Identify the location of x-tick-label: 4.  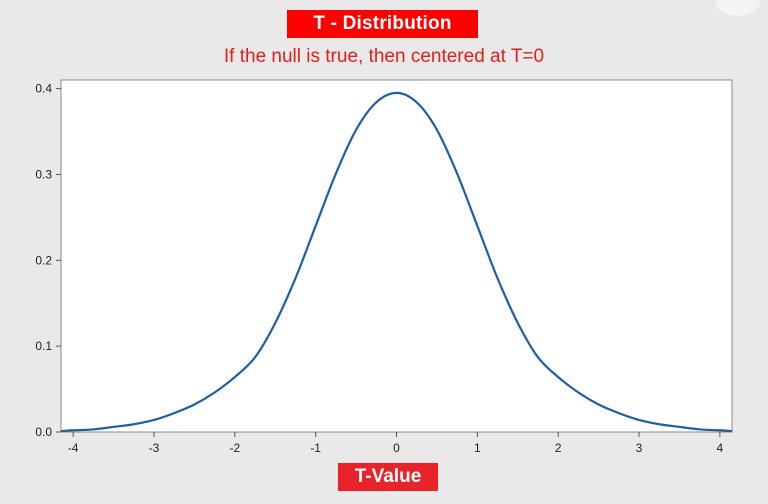
(720, 448).